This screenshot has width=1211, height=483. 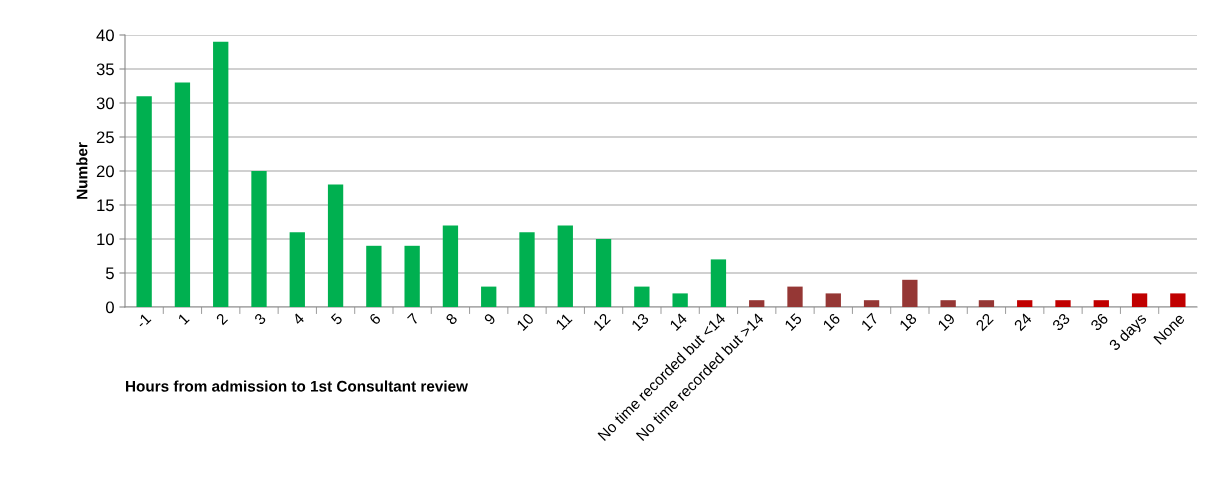 I want to click on y-tick-label: 30, so click(x=105, y=103).